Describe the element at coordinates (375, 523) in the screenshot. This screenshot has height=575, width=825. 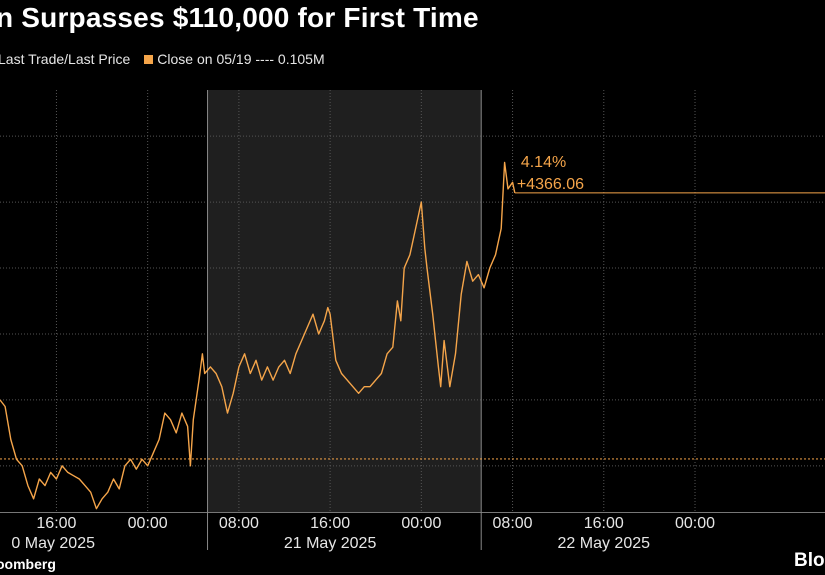
I see `x-tick-labels: 16:00 00:00 08:00 16:00 00:00 08:00 16:00 00:00` at that location.